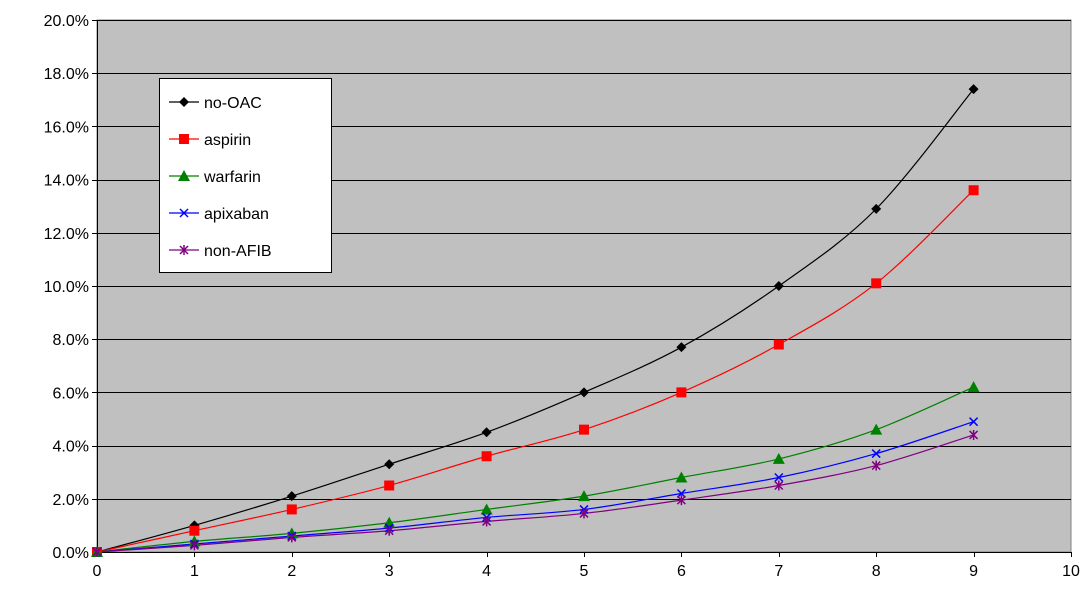 This screenshot has height=600, width=1084. What do you see at coordinates (1071, 571) in the screenshot?
I see `x-tick-label: 10` at bounding box center [1071, 571].